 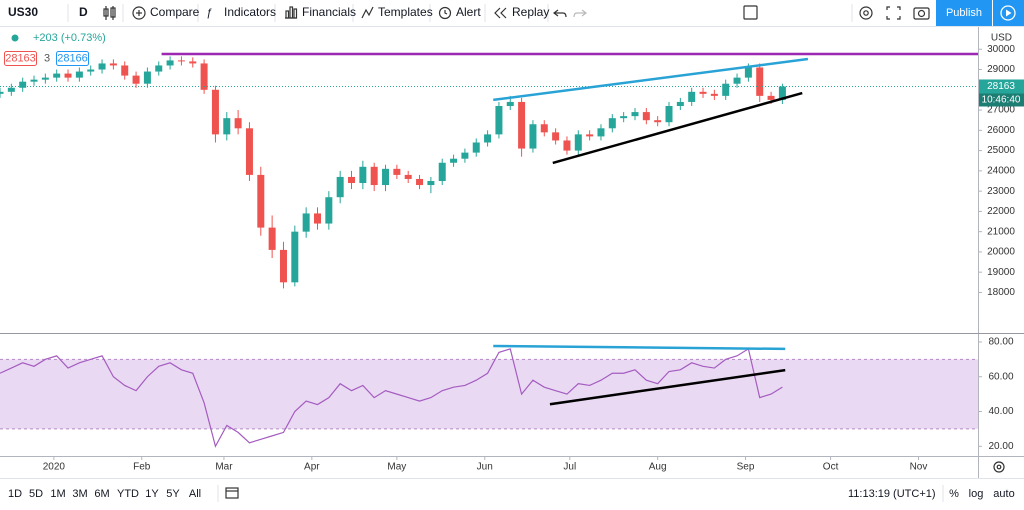 I want to click on scale-option: auto, so click(x=1003, y=494).